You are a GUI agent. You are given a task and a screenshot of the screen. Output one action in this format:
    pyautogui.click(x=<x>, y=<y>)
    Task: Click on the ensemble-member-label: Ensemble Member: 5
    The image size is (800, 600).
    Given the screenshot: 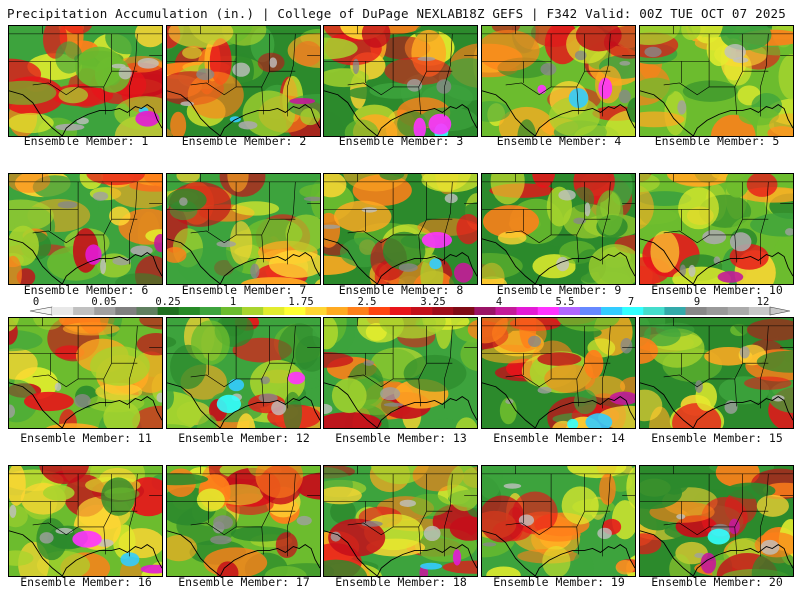 What is the action you would take?
    pyautogui.click(x=717, y=141)
    